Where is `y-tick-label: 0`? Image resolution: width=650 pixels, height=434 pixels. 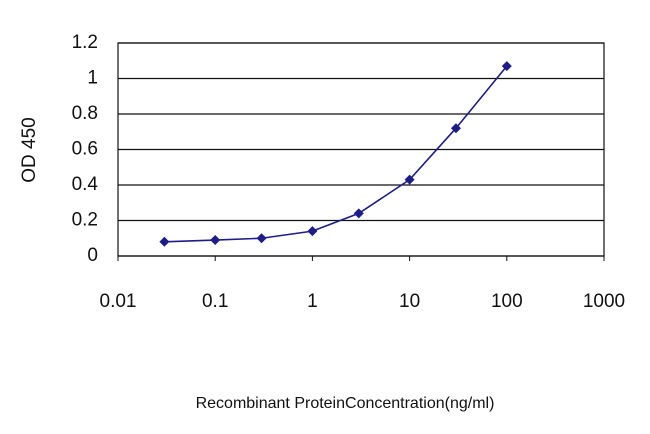
y-tick-label: 0 is located at coordinates (92, 255).